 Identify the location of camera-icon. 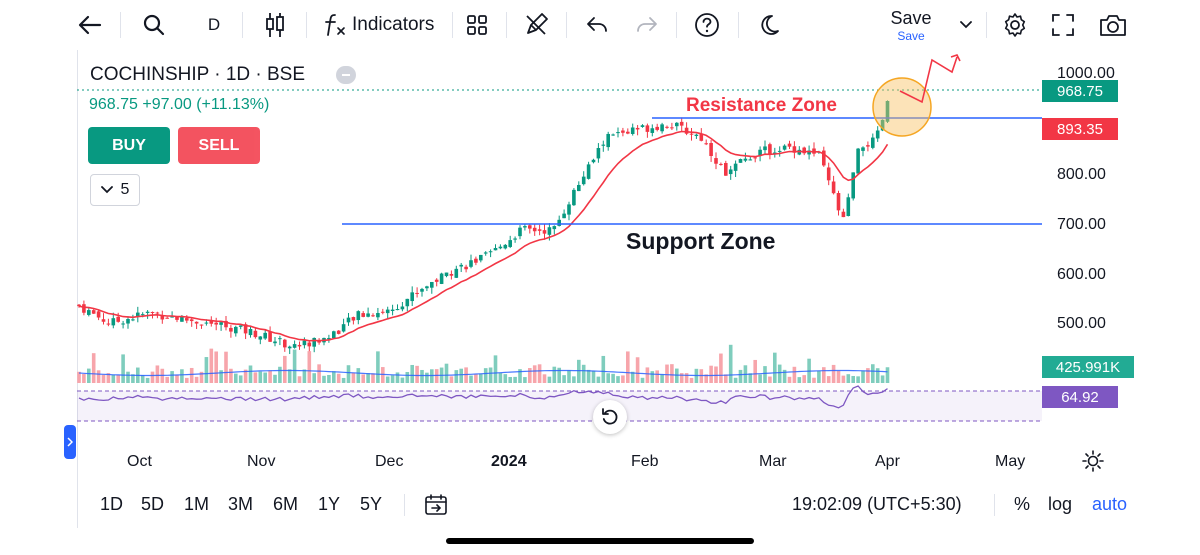
(1113, 25).